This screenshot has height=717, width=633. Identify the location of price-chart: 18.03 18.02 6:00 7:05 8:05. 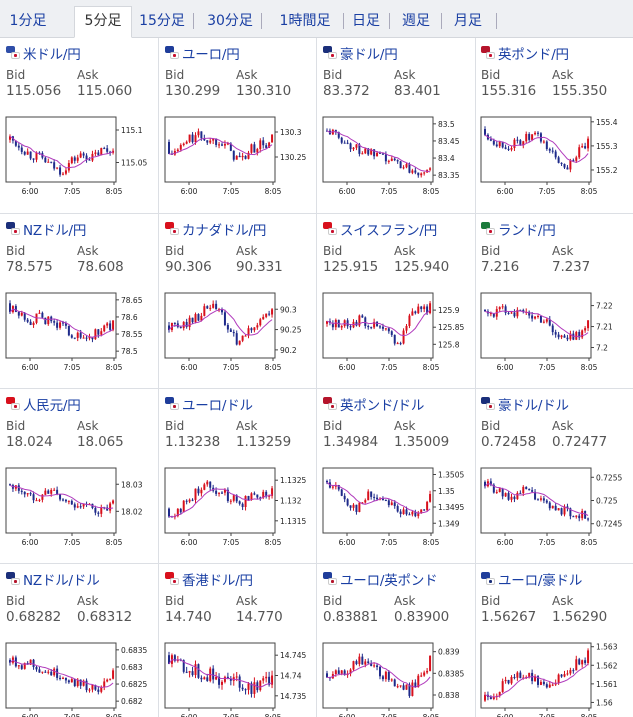
(79, 508).